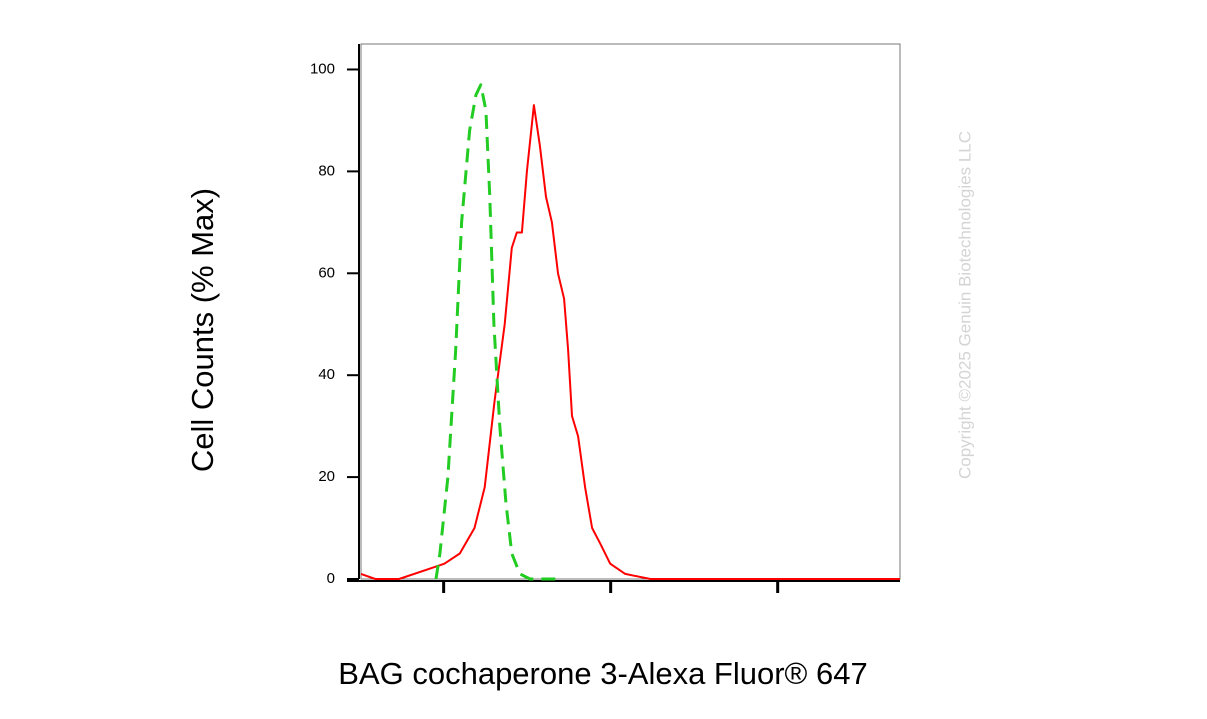 This screenshot has width=1207, height=719. Describe the element at coordinates (331, 578) in the screenshot. I see `y-tick-label: 0` at that location.